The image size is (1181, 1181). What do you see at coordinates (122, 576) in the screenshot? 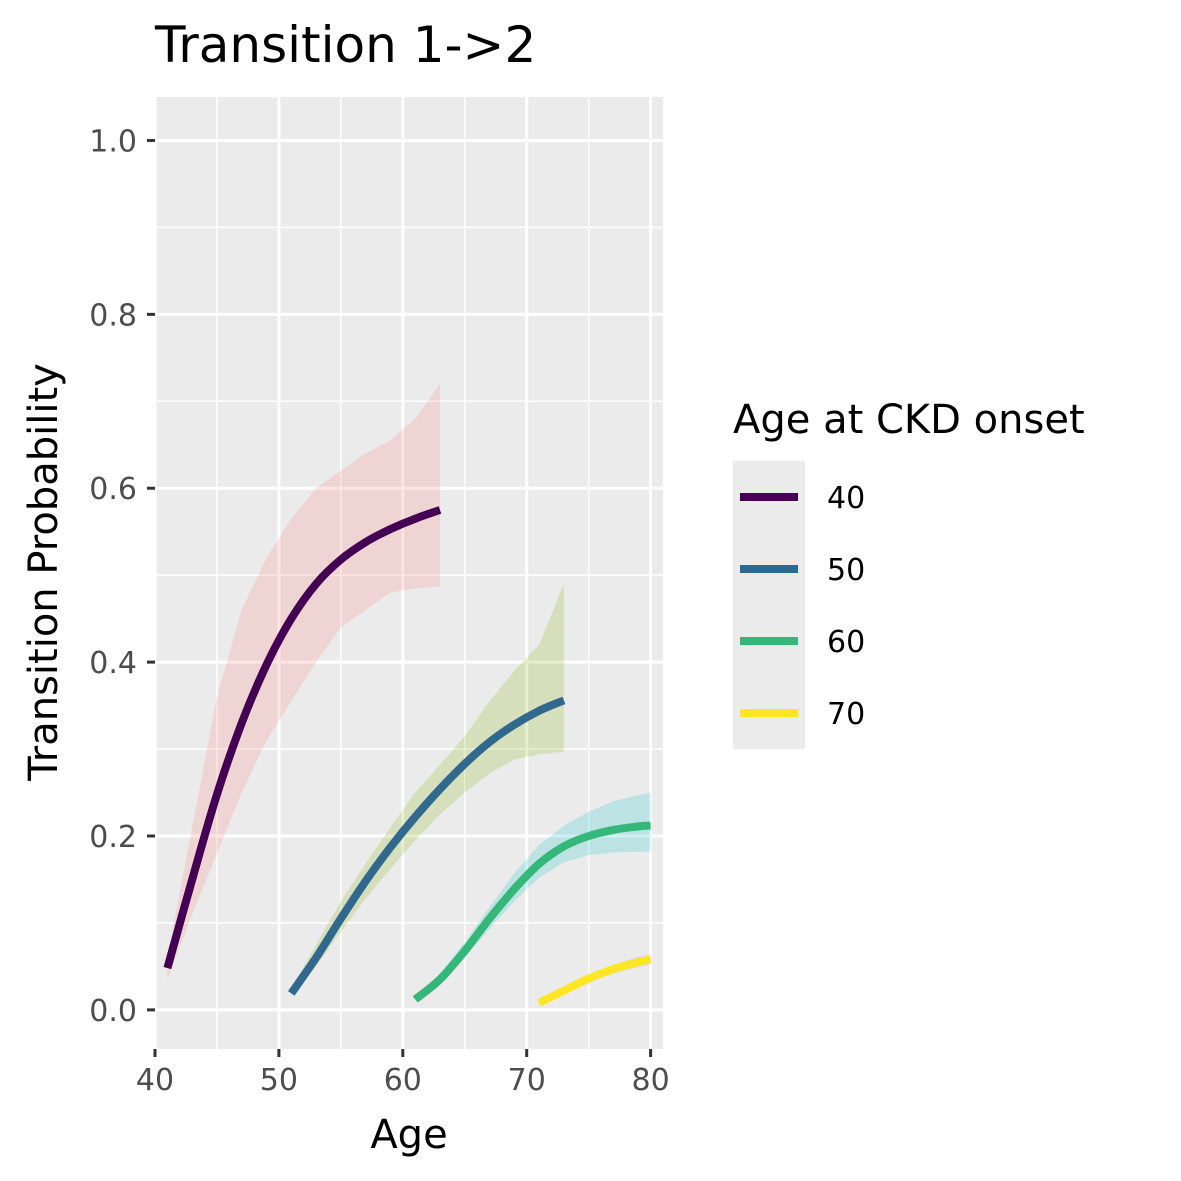
I see `y-axis: 0.0 0.2 0.4 0.6 0.8 1.0` at bounding box center [122, 576].